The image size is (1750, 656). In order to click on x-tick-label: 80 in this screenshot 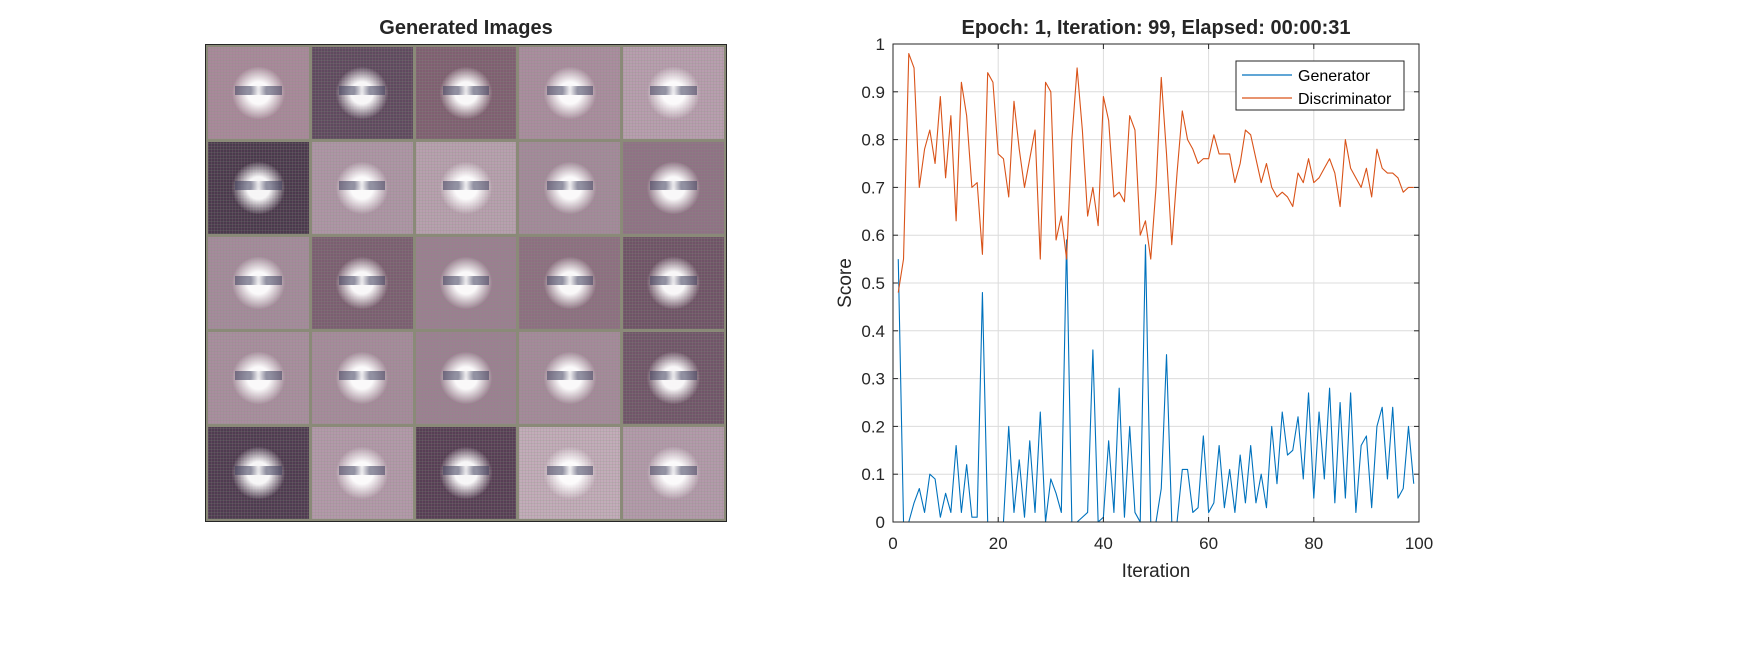, I will do `click(1313, 543)`.